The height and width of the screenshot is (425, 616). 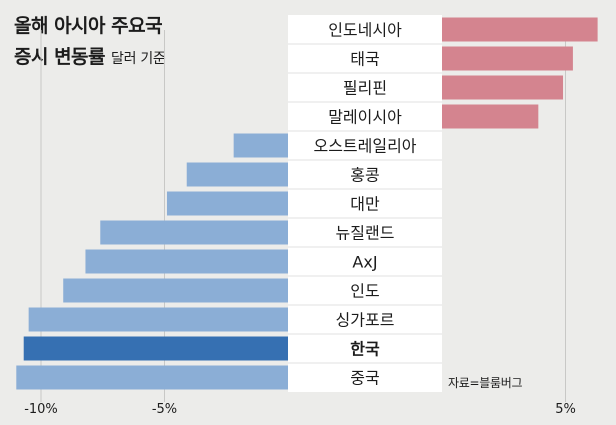 I want to click on category-label: AxJ, so click(x=364, y=262).